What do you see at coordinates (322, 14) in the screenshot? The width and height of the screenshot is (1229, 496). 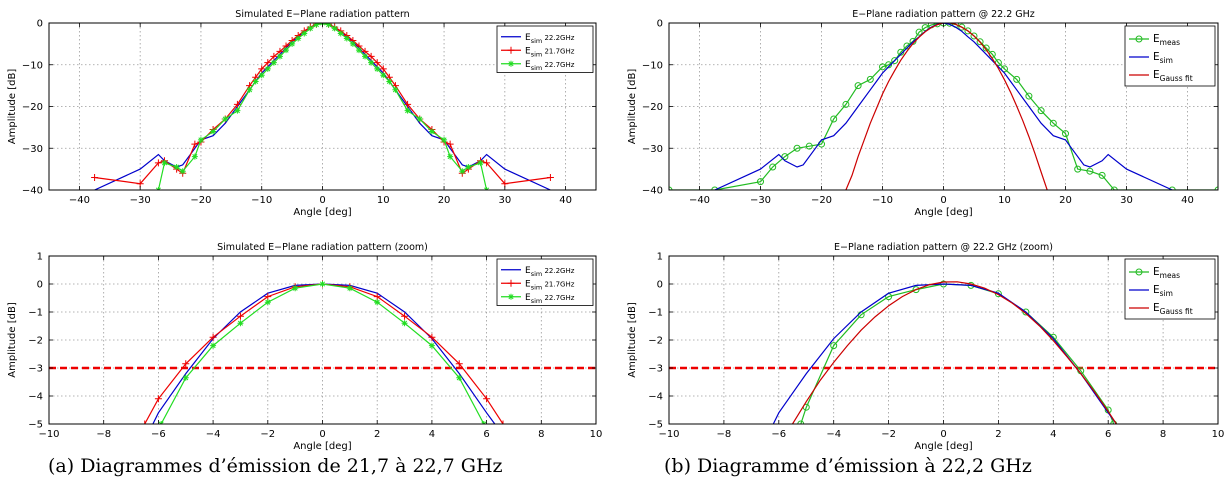 I see `chart-title: Simulated E−Plane radiation pattern` at bounding box center [322, 14].